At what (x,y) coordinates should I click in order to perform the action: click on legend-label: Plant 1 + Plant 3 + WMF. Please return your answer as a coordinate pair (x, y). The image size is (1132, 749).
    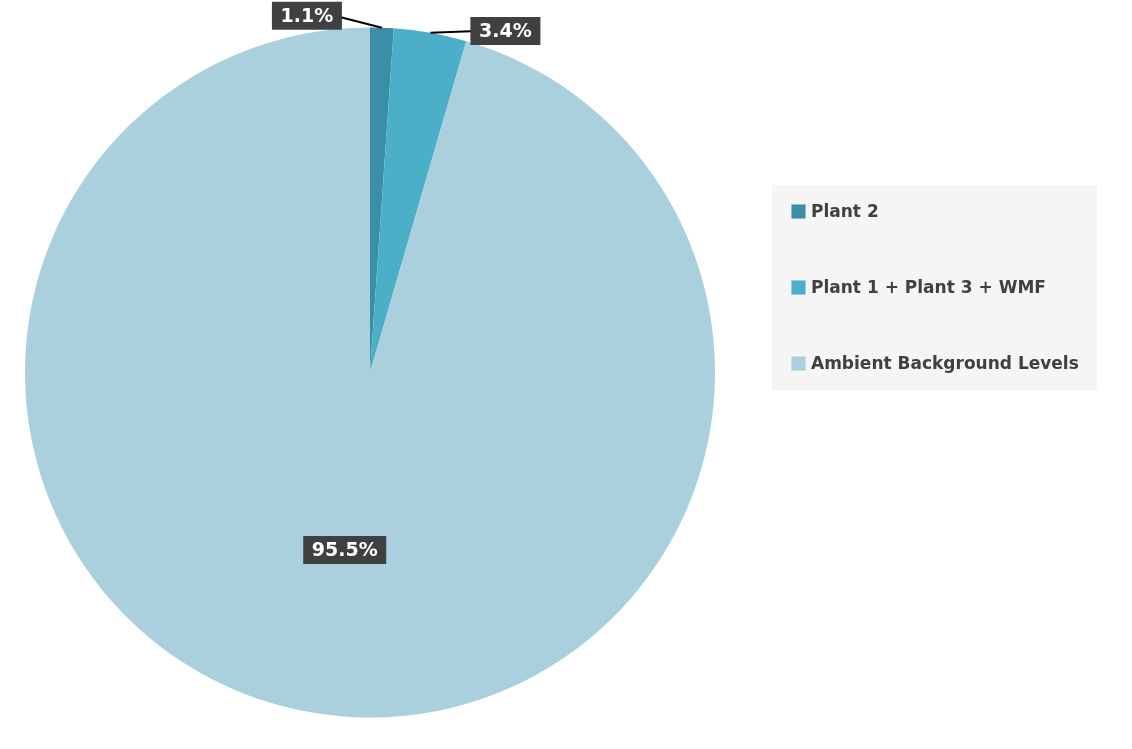
    Looking at the image, I should click on (928, 286).